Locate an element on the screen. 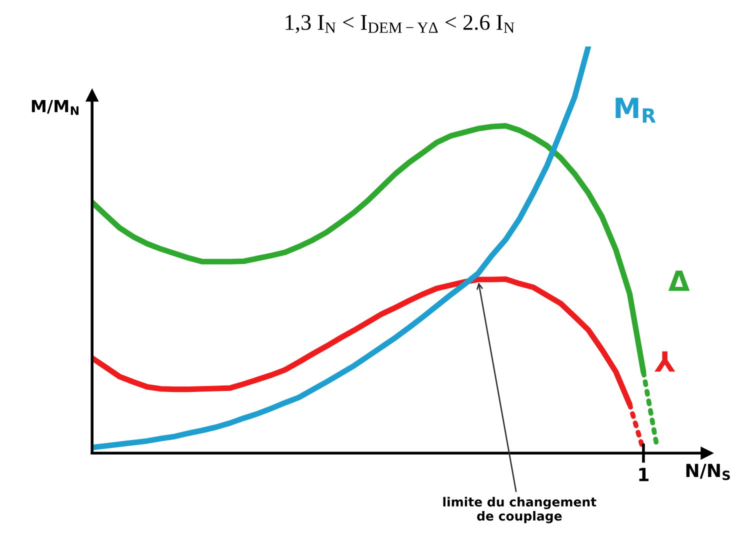 Image resolution: width=731 pixels, height=535 pixels. series-label: Δ is located at coordinates (679, 280).